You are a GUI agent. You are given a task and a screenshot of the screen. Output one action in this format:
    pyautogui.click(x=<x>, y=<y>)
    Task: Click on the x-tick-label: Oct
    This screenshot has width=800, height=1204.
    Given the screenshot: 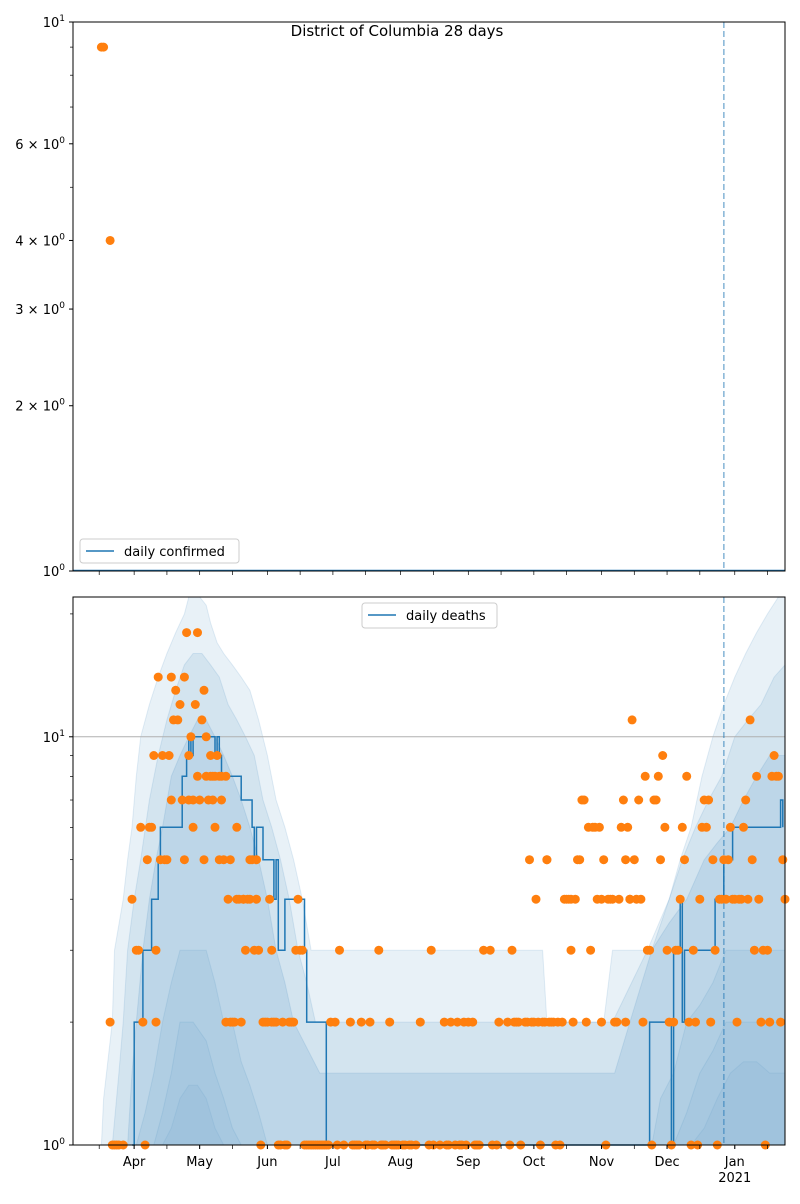 What is the action you would take?
    pyautogui.click(x=534, y=1162)
    